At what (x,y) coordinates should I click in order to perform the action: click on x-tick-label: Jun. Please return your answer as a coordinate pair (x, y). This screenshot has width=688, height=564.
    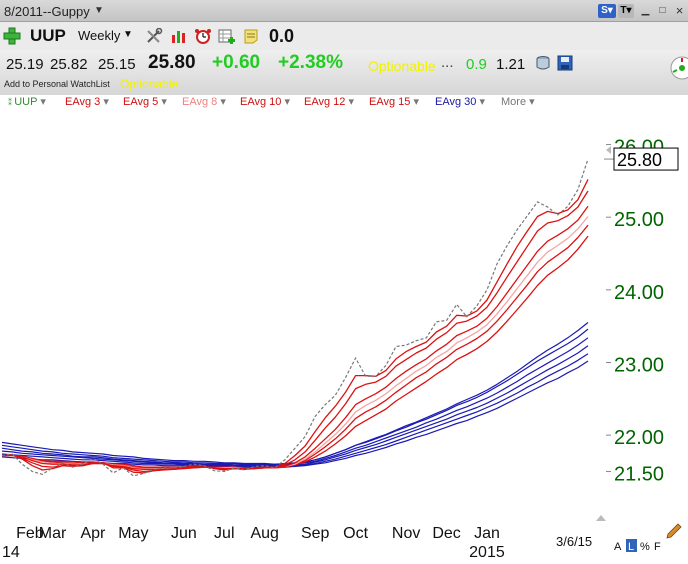
    Looking at the image, I should click on (184, 533).